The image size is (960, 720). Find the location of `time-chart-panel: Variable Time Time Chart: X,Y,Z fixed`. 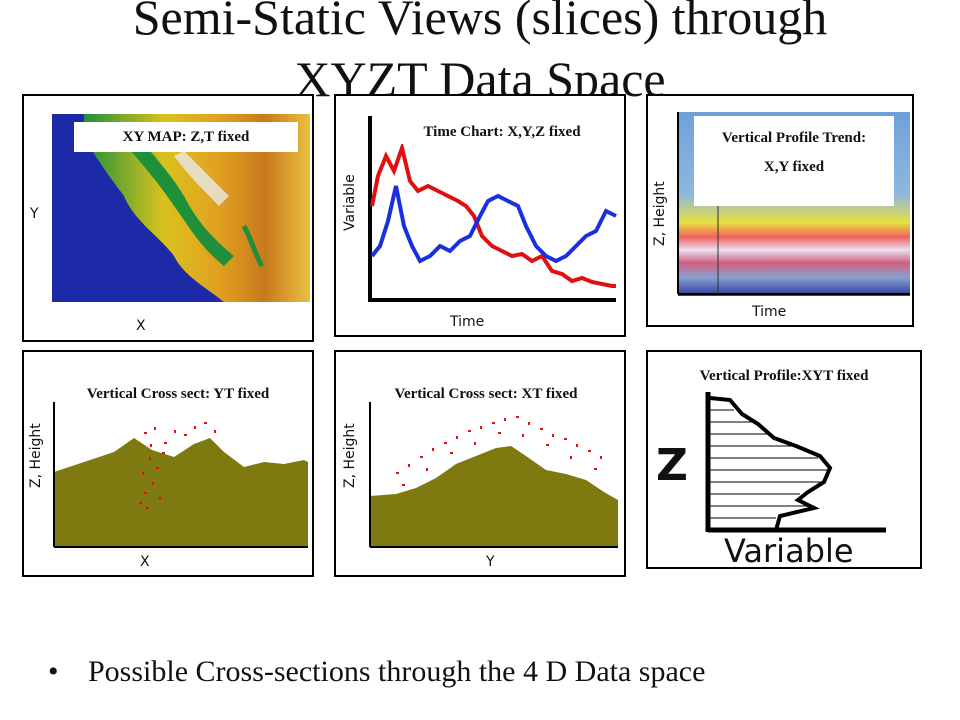

time-chart-panel: Variable Time Time Chart: X,Y,Z fixed is located at coordinates (480, 215).